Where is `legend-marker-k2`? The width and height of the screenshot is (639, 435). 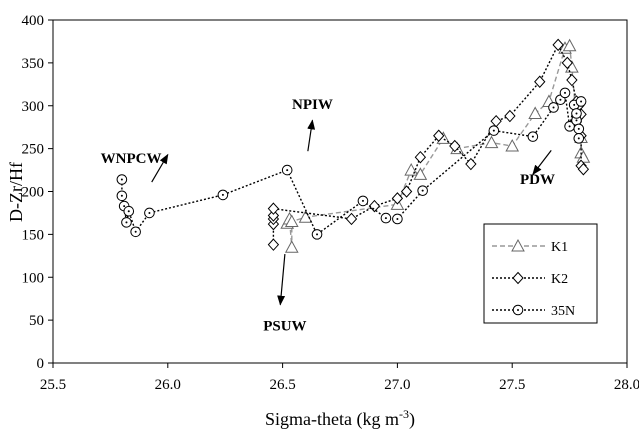
legend-marker-k2 is located at coordinates (518, 278).